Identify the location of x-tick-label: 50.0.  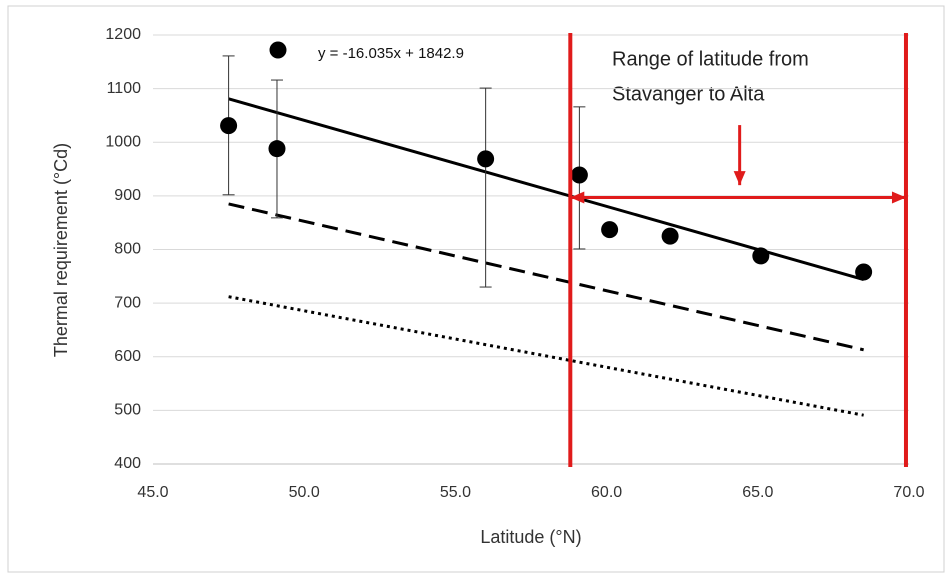
(304, 492).